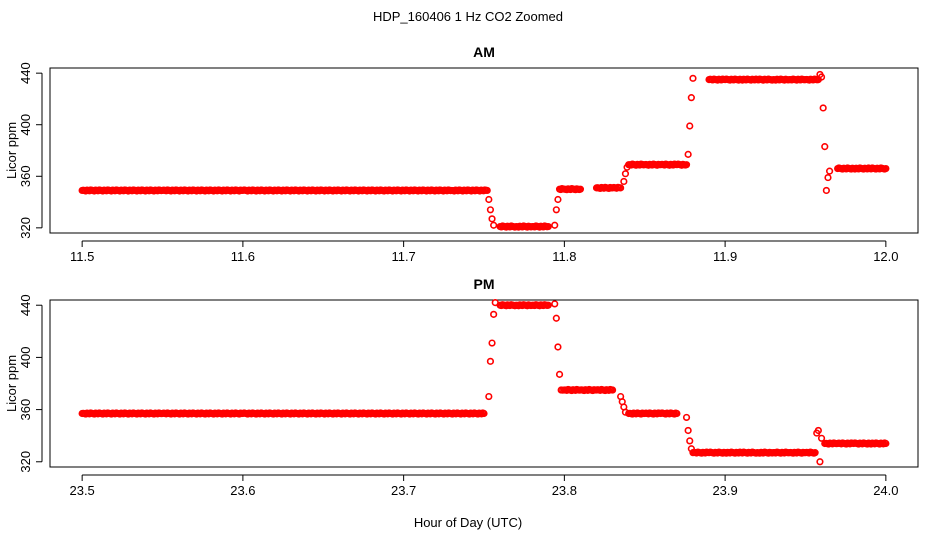 This screenshot has width=936, height=540. I want to click on panel-0-title: AM, so click(484, 52).